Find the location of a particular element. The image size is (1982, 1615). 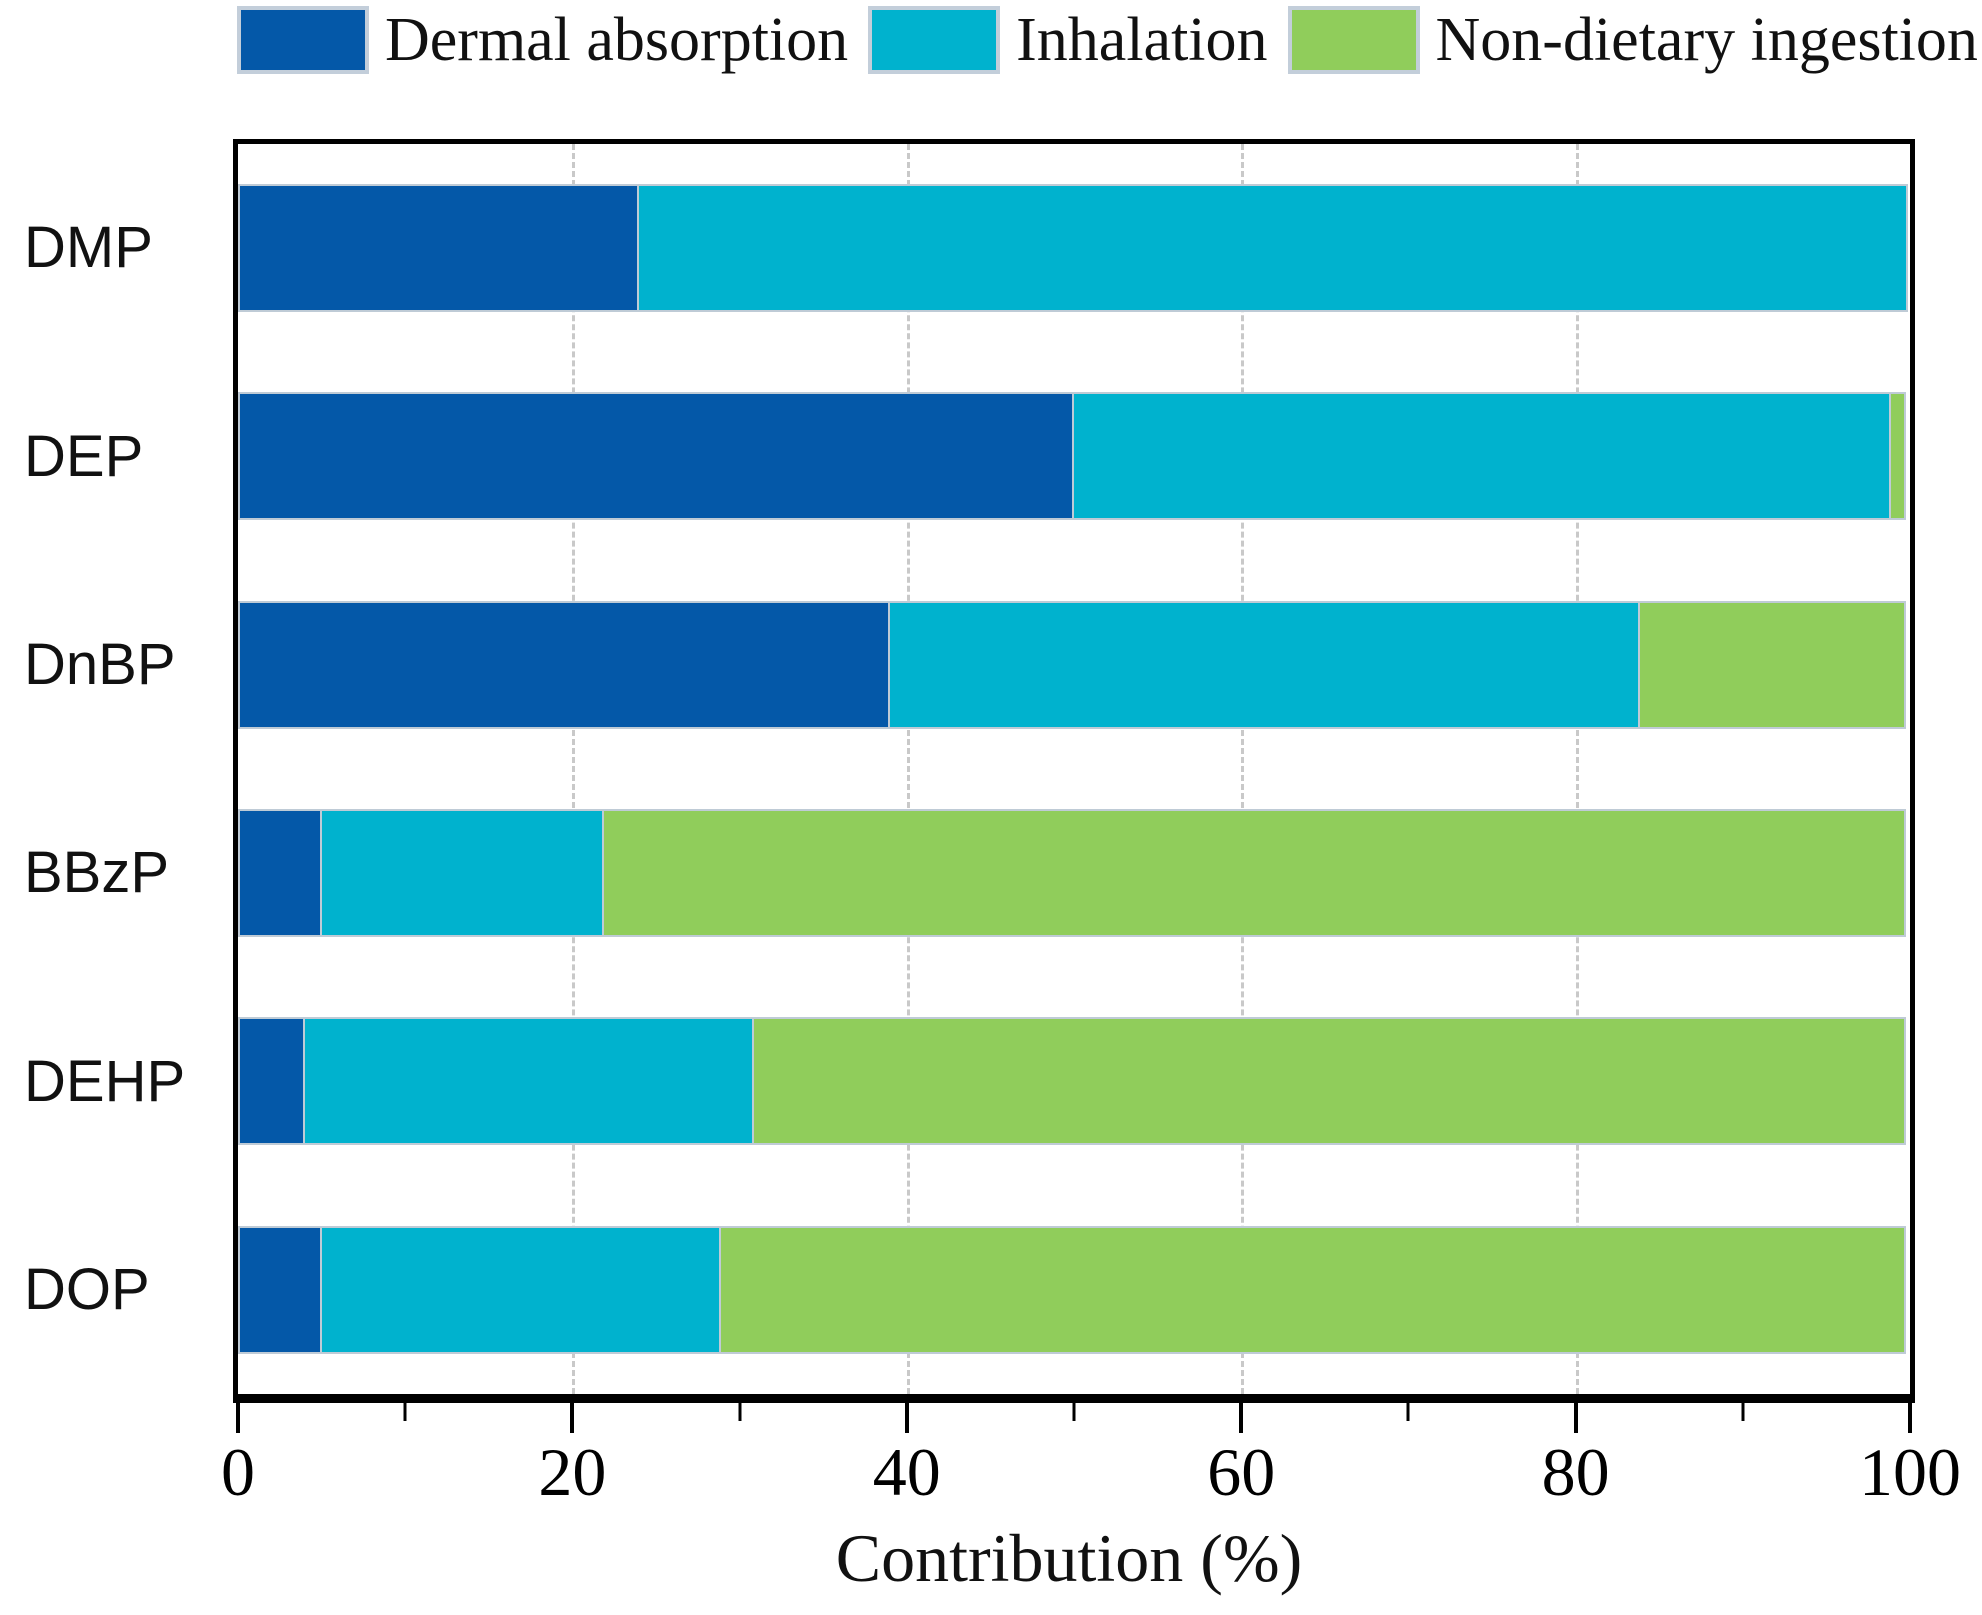

x-tick-label-0: 0 is located at coordinates (238, 1472).